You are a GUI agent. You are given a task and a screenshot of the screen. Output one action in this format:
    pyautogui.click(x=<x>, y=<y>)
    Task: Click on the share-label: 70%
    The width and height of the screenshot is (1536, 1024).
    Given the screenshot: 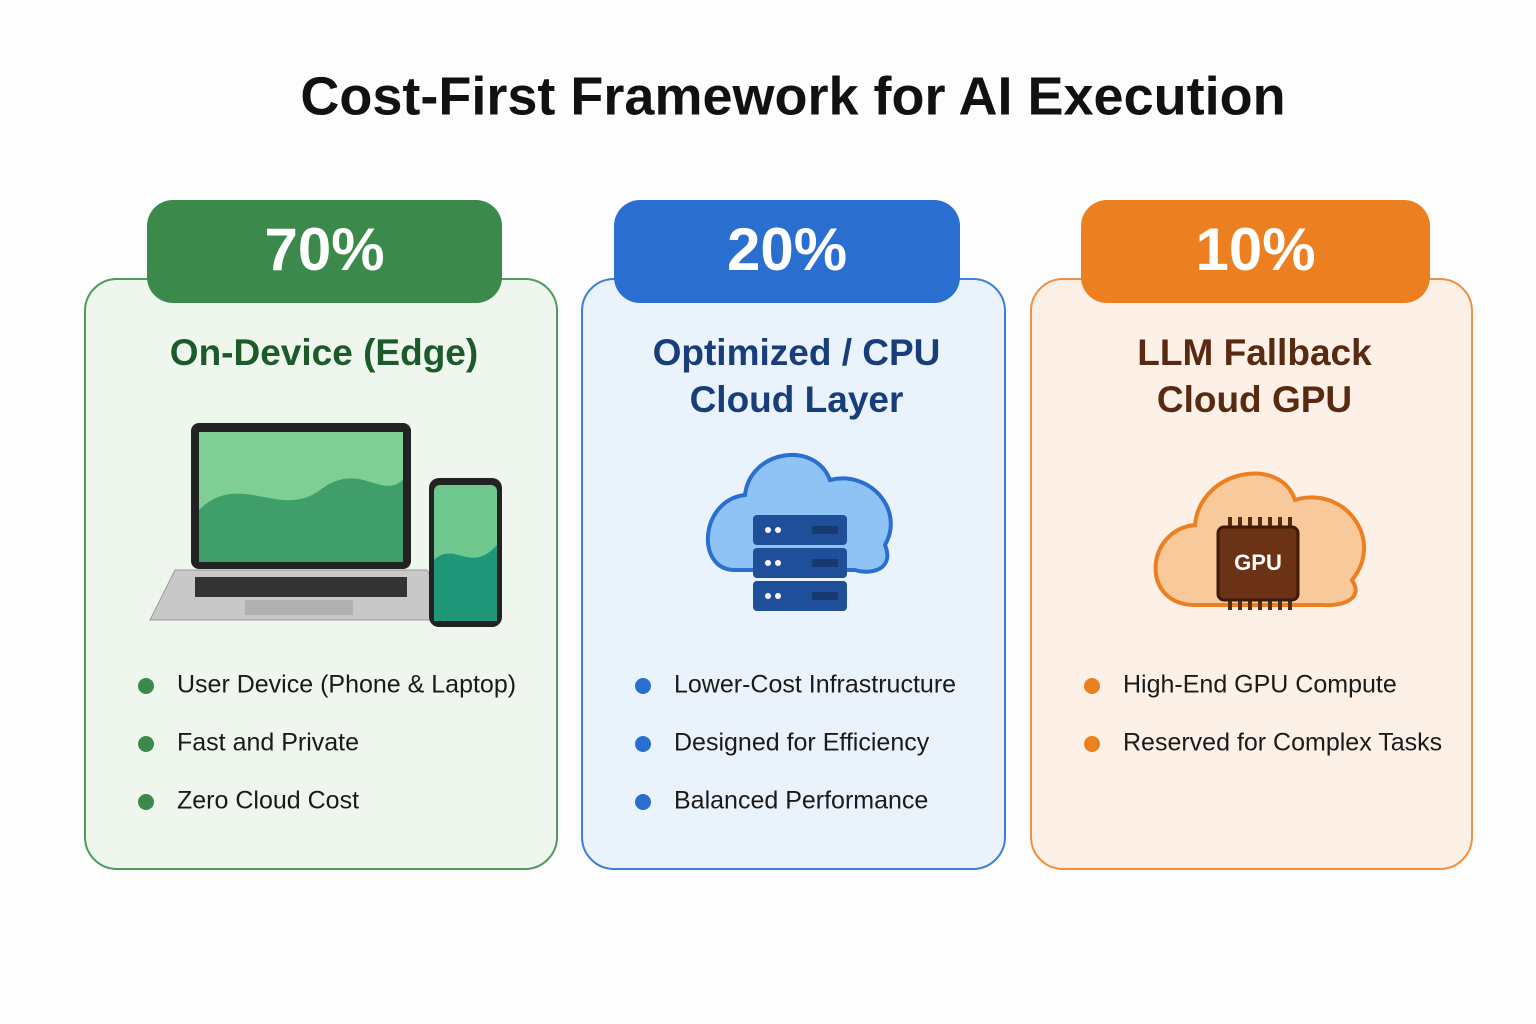 What is the action you would take?
    pyautogui.click(x=324, y=249)
    